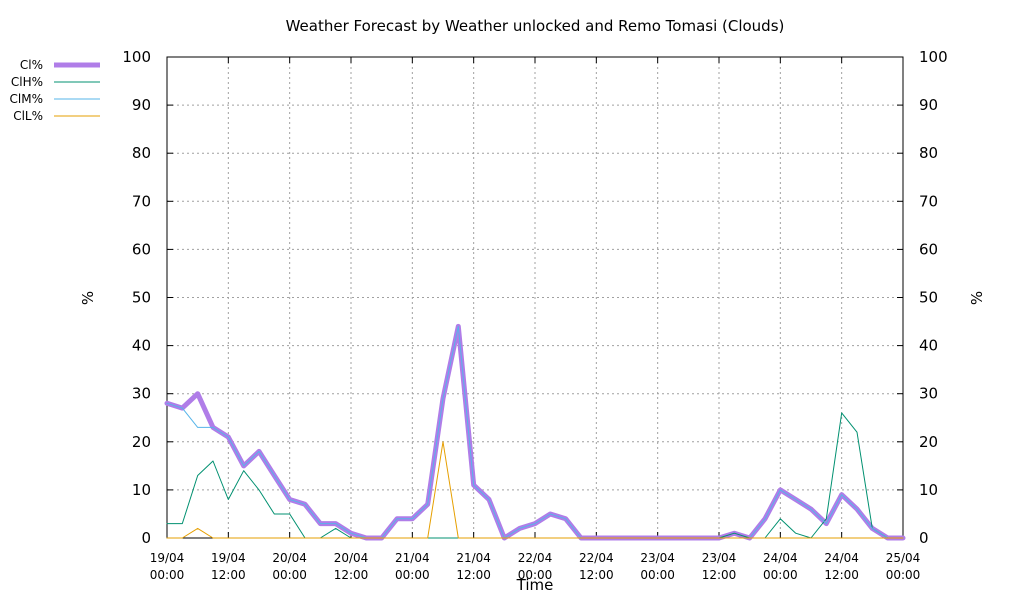 Image resolution: width=1024 pixels, height=600 pixels. I want to click on y-axis-label-left: %, so click(88, 298).